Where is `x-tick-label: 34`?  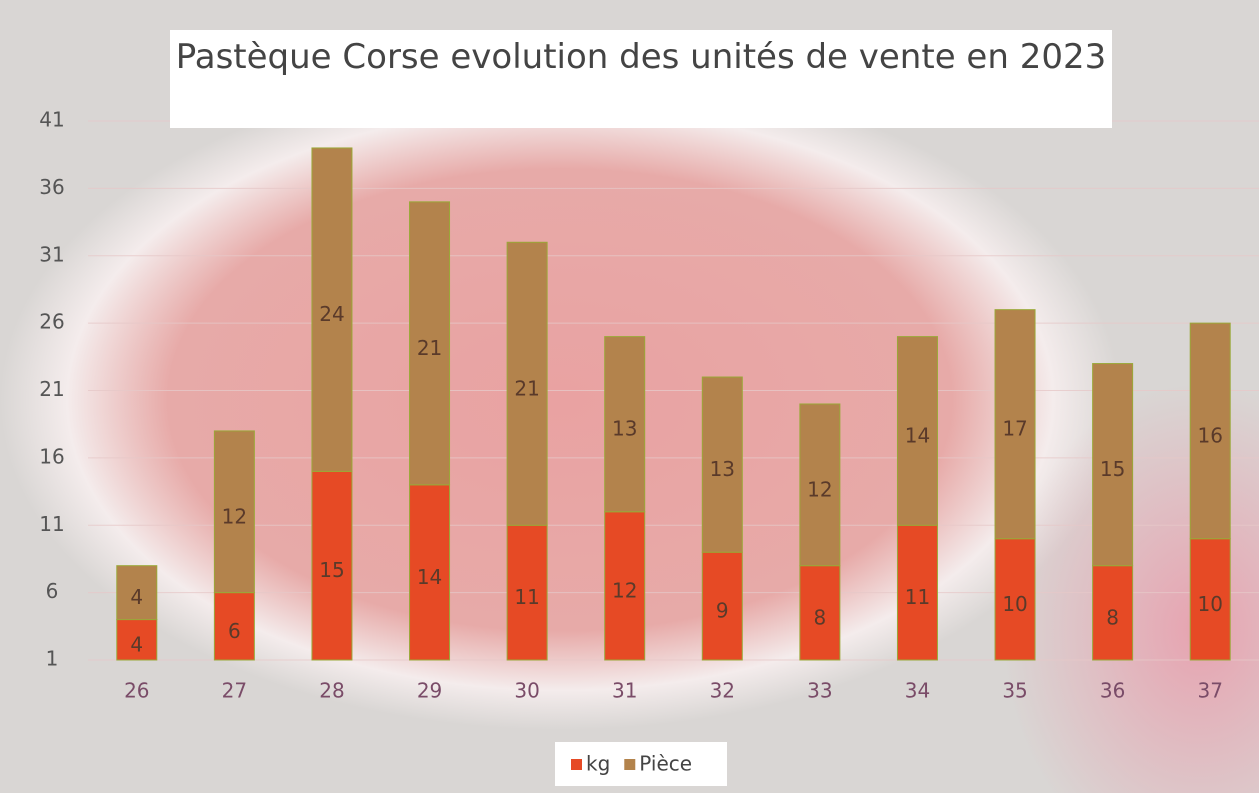
x-tick-label: 34 is located at coordinates (917, 691).